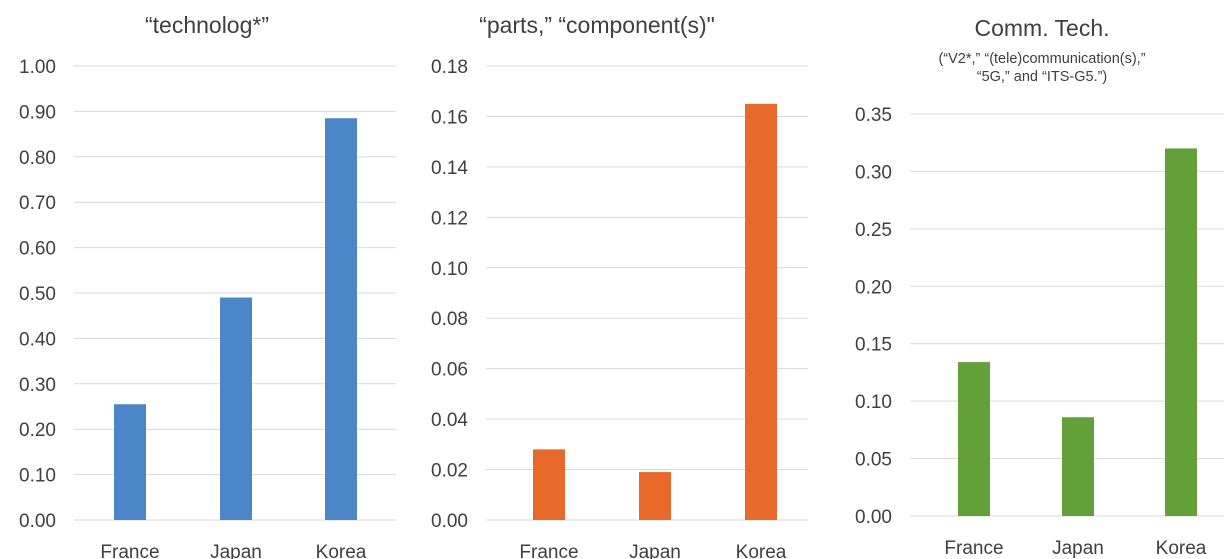 This screenshot has width=1224, height=559. What do you see at coordinates (1041, 59) in the screenshot?
I see `chart-subtitle-line: (“V2*,” “(tele)communication(s),”` at bounding box center [1041, 59].